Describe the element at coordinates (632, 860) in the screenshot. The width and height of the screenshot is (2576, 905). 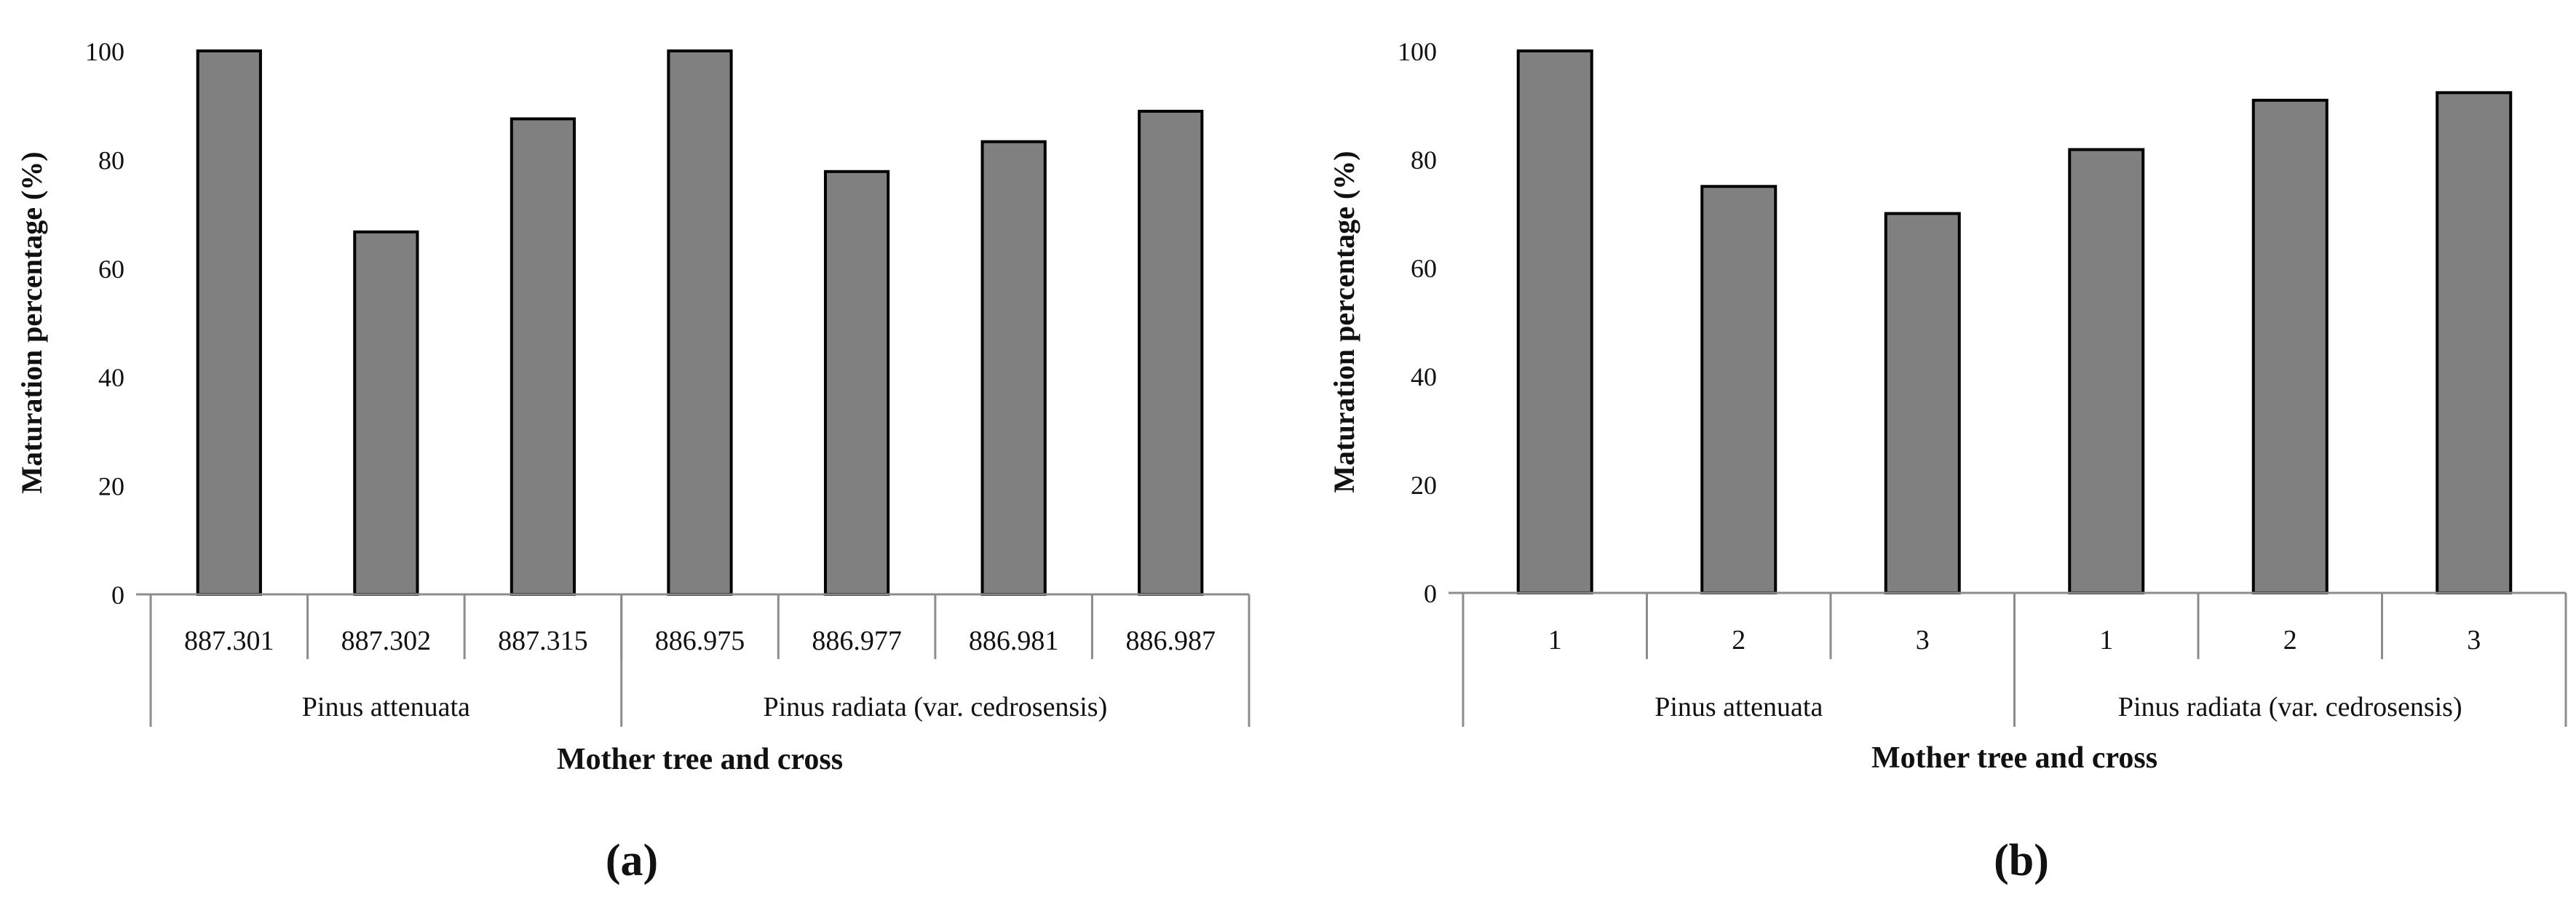
I see `panel-label-a: (a)` at that location.